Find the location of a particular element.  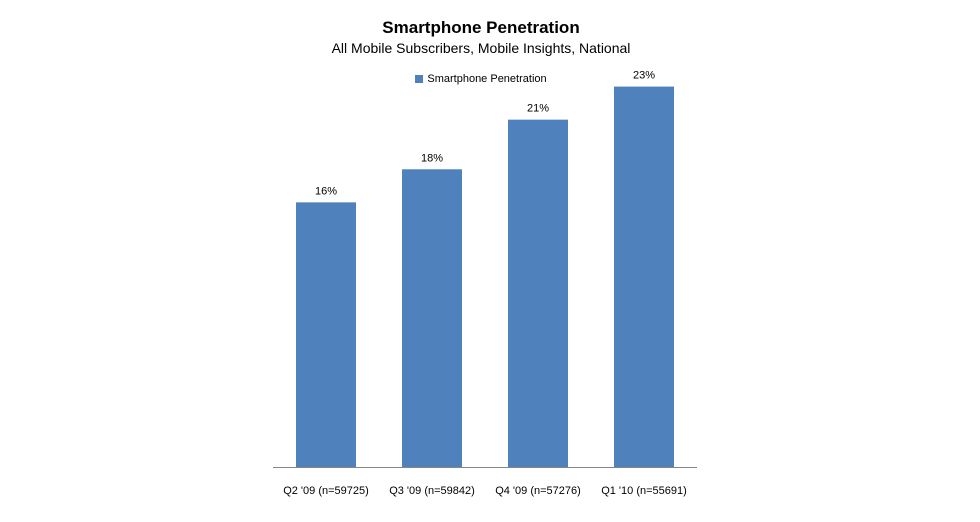

legend-label: Smartphone Penetration is located at coordinates (487, 79).